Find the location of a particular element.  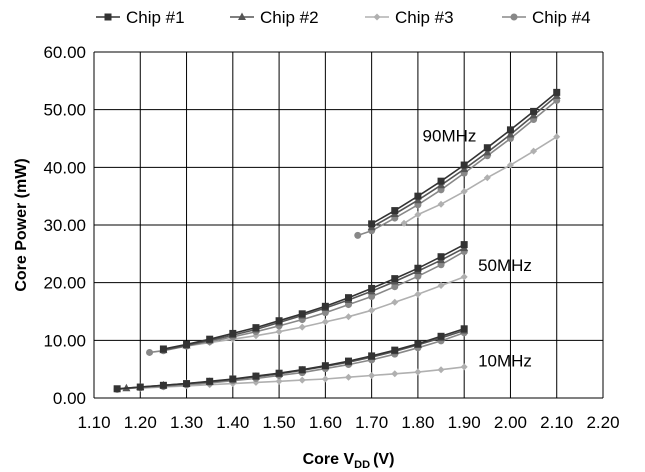

annotations: 90MHz 50MHz 10MHz is located at coordinates (477, 248).